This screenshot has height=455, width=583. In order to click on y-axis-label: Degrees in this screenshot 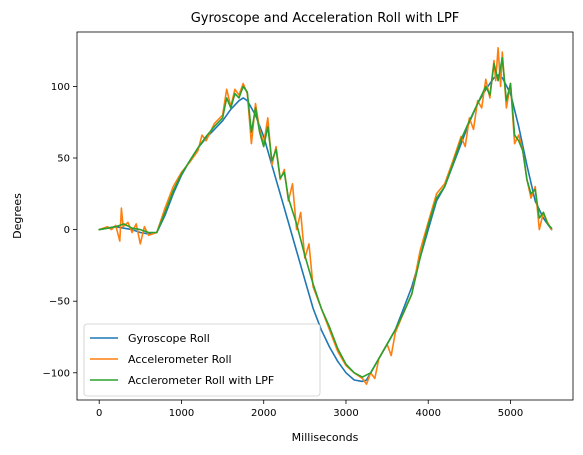, I will do `click(17, 216)`.